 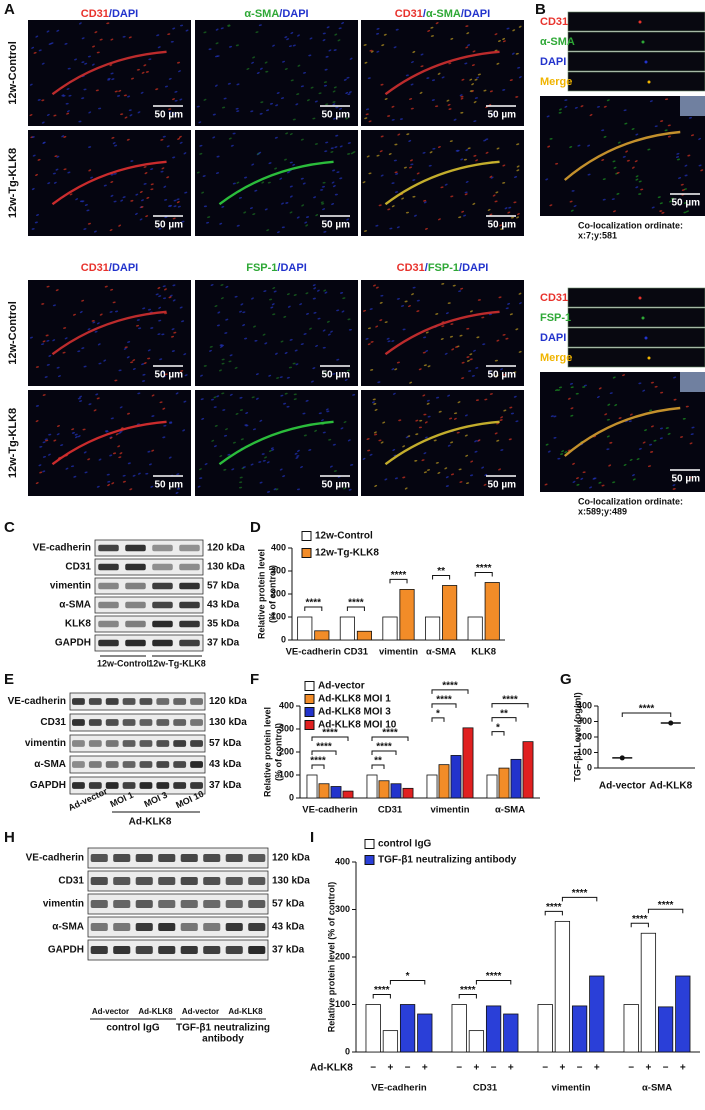 What do you see at coordinates (123, 663) in the screenshot?
I see `group-label: 12w-Control` at bounding box center [123, 663].